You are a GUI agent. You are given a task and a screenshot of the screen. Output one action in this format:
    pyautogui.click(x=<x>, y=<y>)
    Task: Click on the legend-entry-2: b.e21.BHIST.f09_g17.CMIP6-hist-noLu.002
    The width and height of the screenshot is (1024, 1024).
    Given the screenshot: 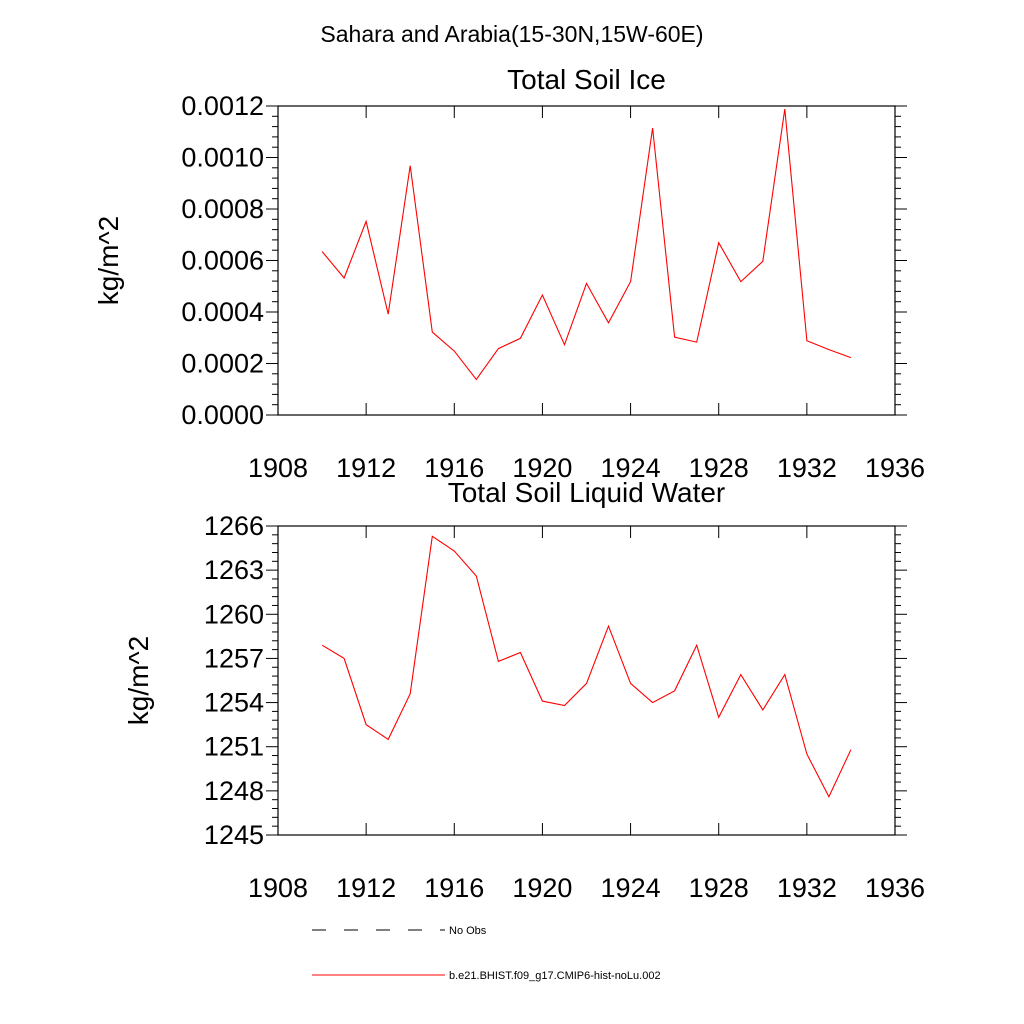 What is the action you would take?
    pyautogui.click(x=486, y=976)
    